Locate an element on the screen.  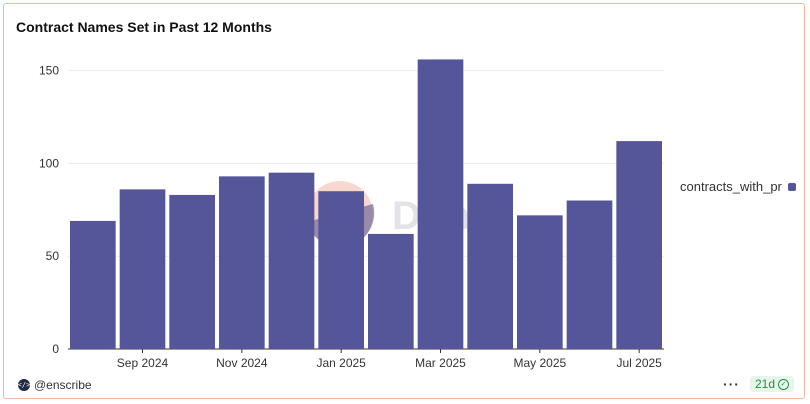
author-link: </> @enscribe is located at coordinates (55, 385).